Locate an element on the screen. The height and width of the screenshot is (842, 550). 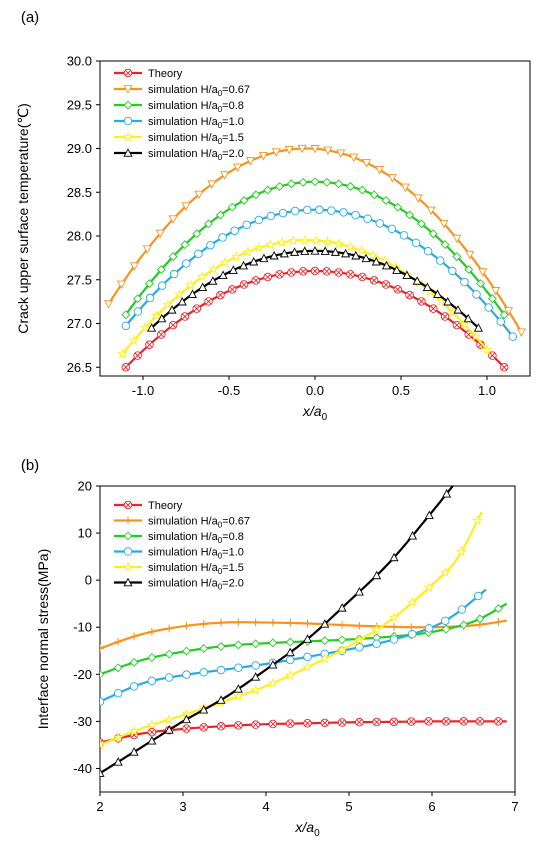
y-tick-label: 28.5 is located at coordinates (79, 192).